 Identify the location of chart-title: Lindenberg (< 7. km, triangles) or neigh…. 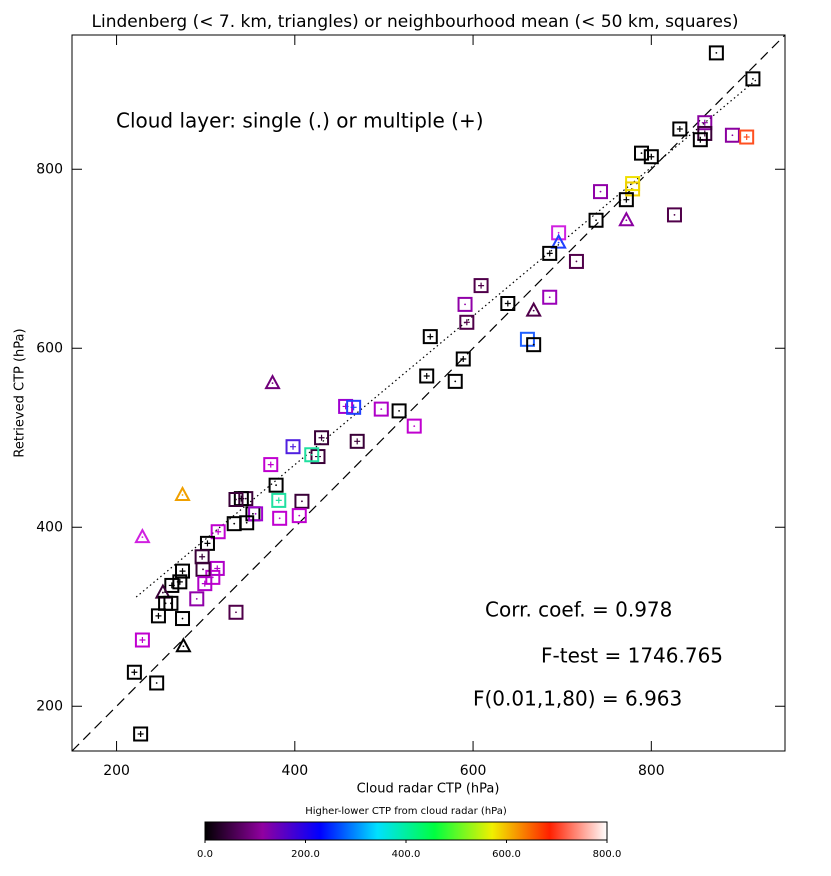
(415, 22).